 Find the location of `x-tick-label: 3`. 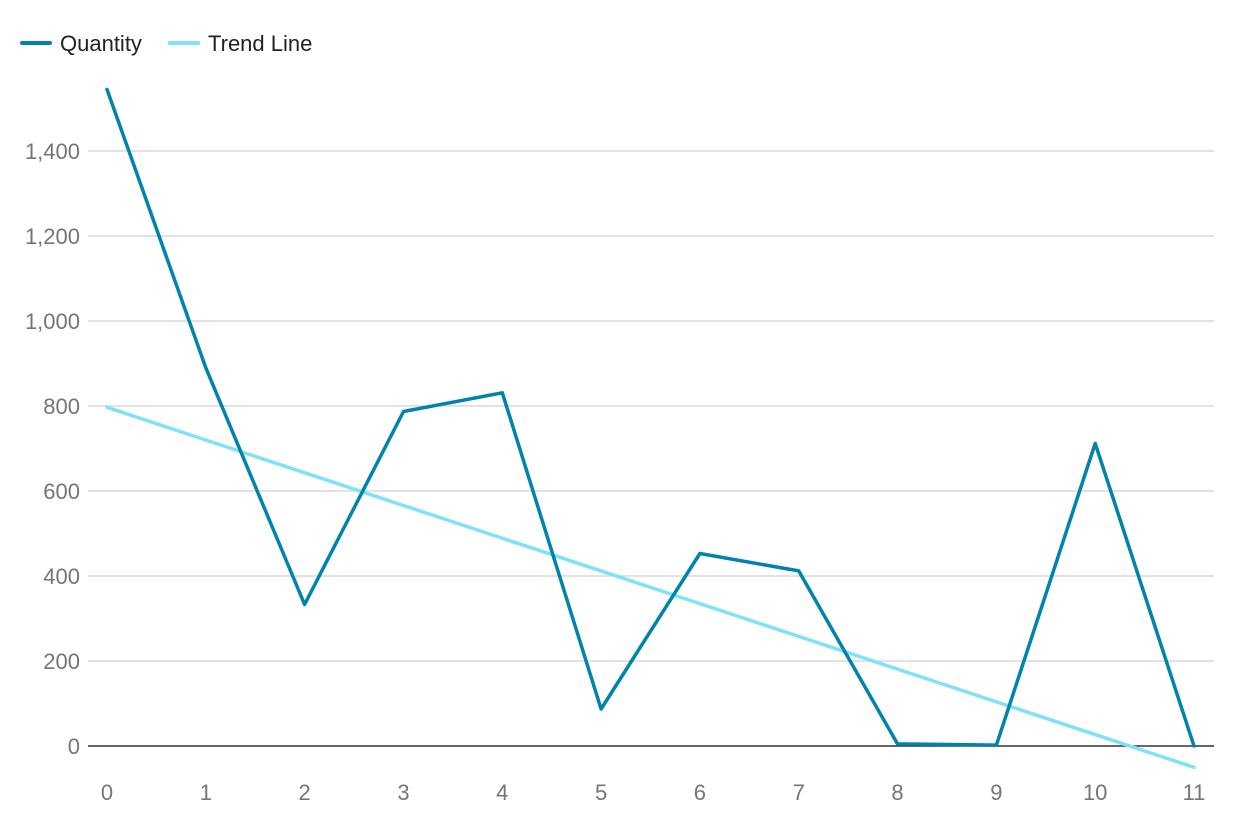

x-tick-label: 3 is located at coordinates (403, 792).